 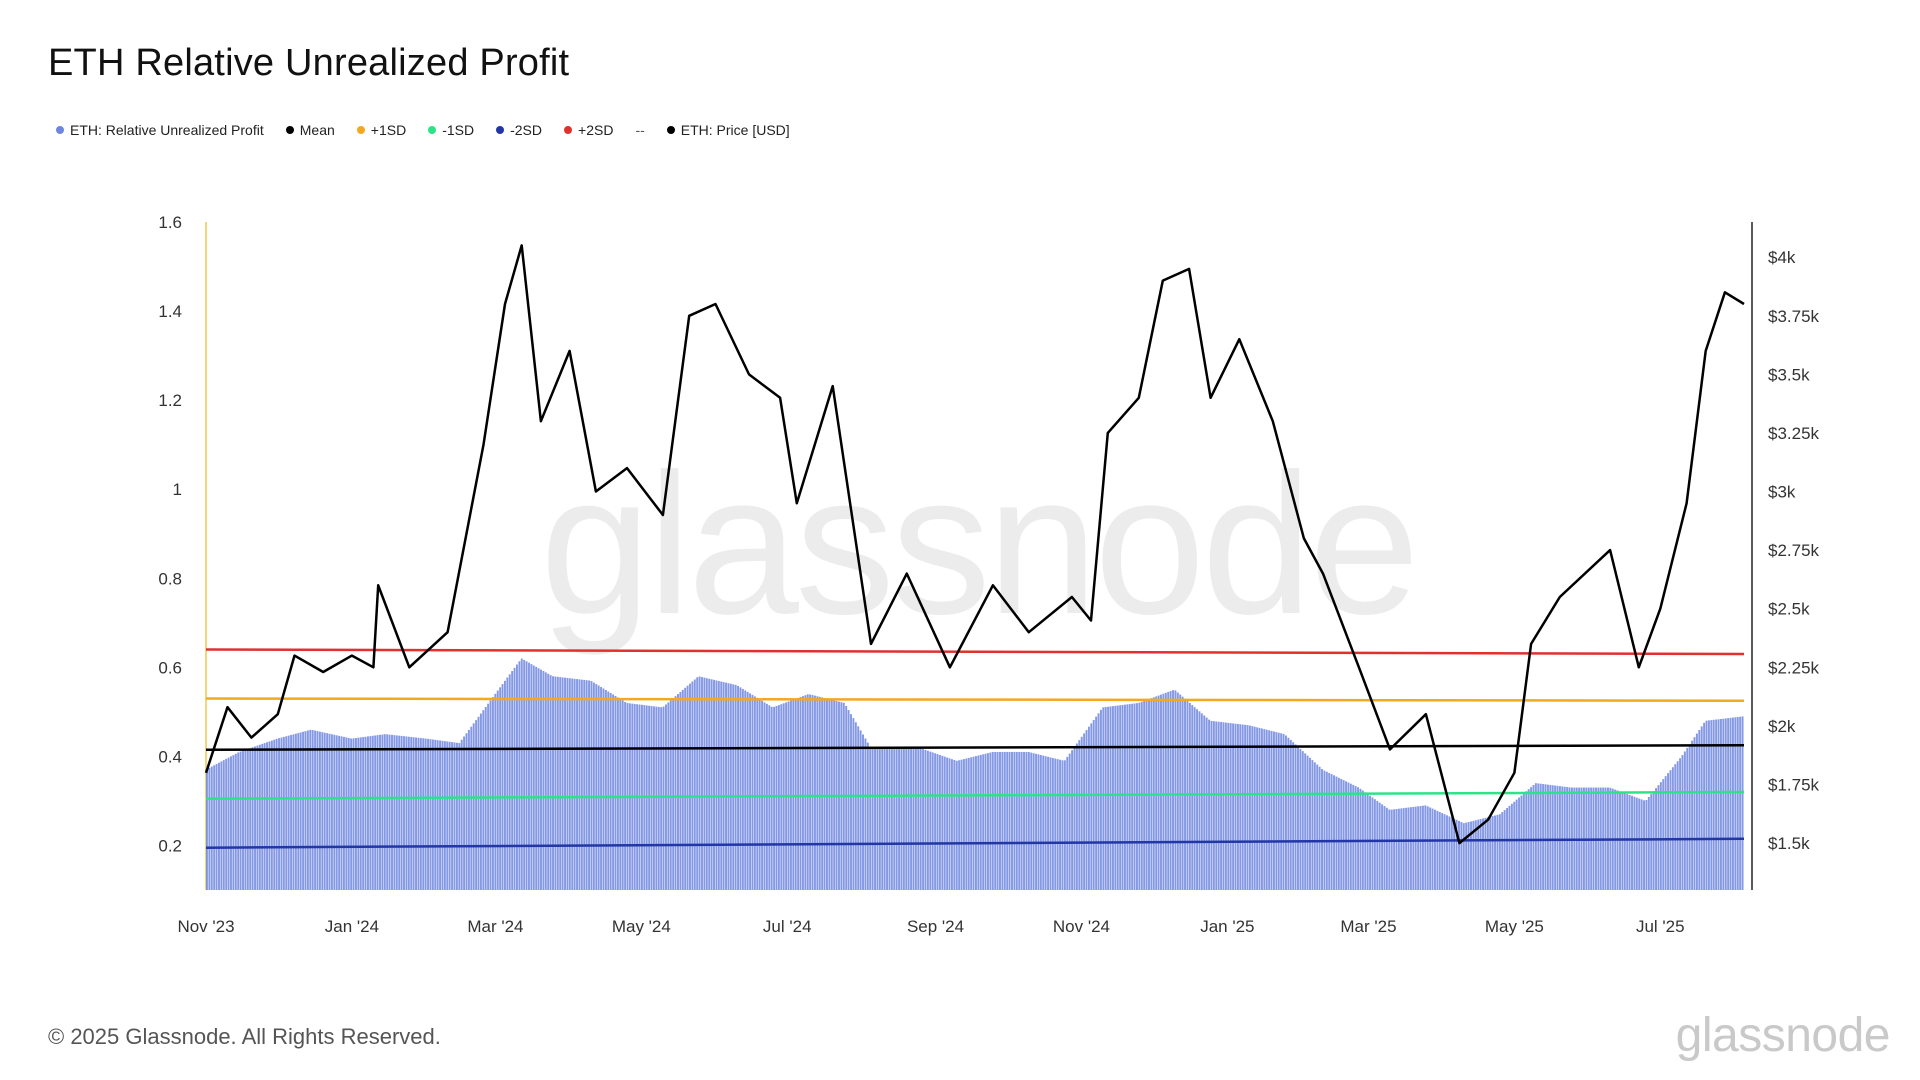 What do you see at coordinates (160, 130) in the screenshot?
I see `legend-item-relative-unrealized-profit: ETH: Relative Unrealized Profit` at bounding box center [160, 130].